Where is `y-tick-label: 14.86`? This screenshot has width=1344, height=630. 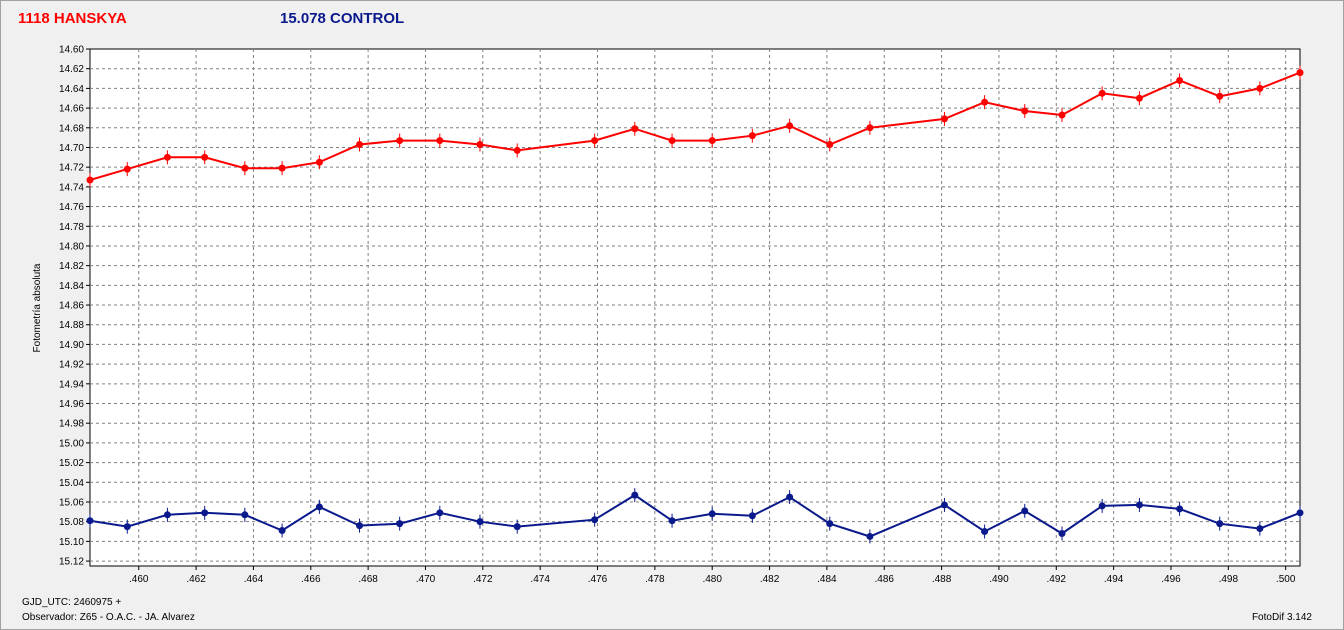 y-tick-label: 14.86 is located at coordinates (71, 306).